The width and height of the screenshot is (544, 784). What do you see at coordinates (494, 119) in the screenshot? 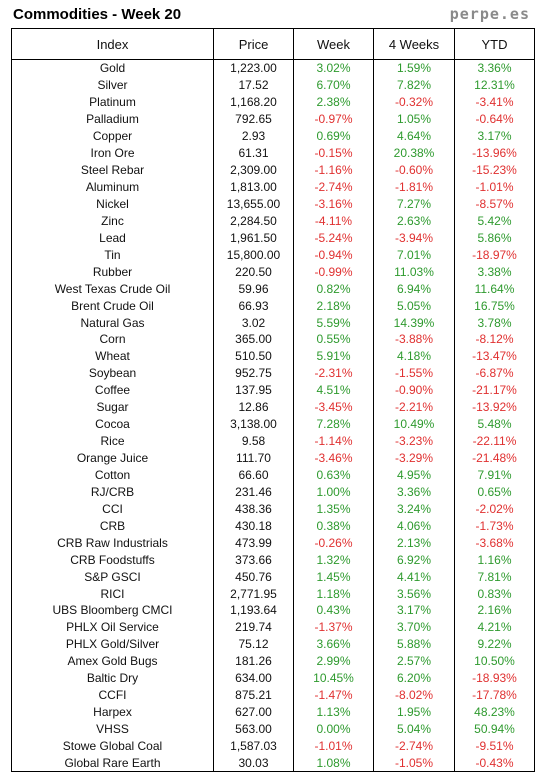
I see `ytd-cell: -0.64%` at bounding box center [494, 119].